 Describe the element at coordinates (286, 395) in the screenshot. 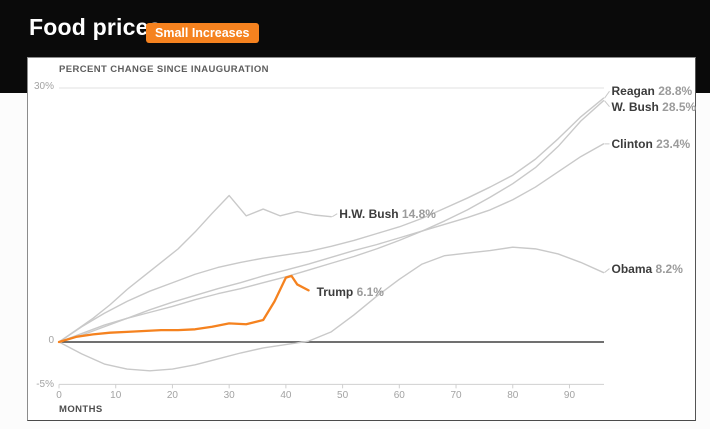

I see `x-tick-label: 40` at that location.